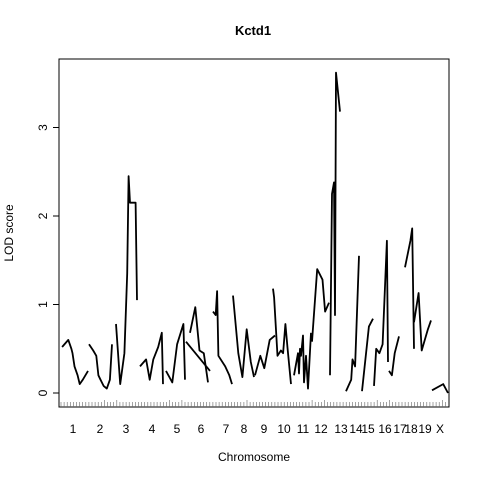  Describe the element at coordinates (177, 429) in the screenshot. I see `x-tick-label: 5` at that location.